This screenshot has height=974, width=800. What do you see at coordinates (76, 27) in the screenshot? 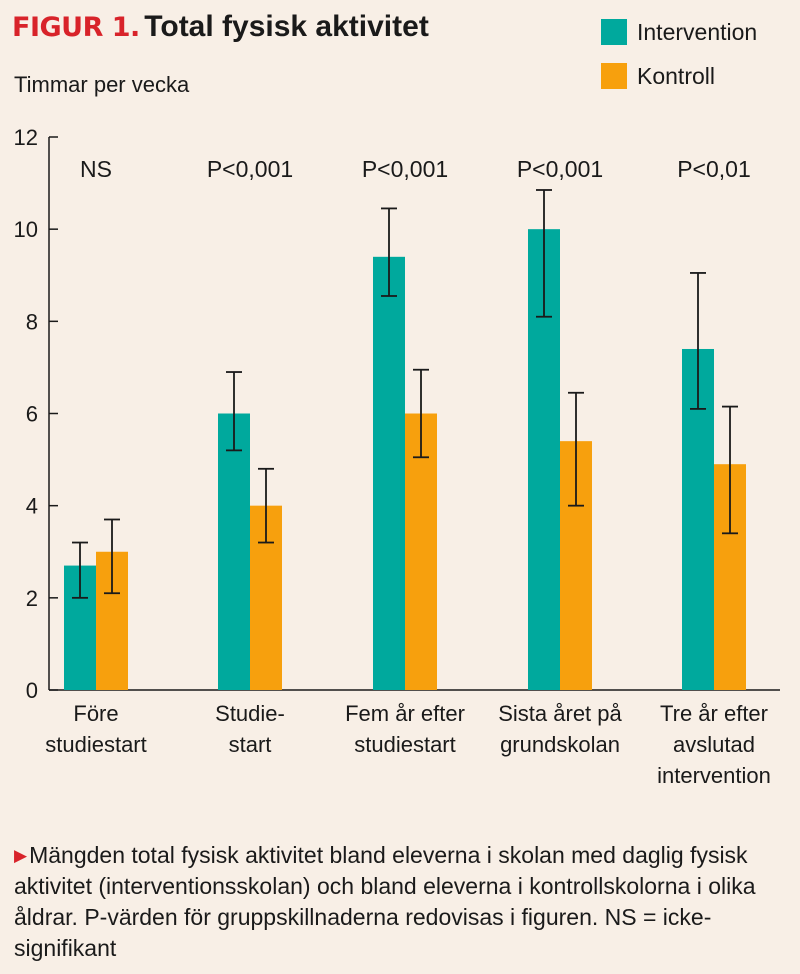
I see `figure-label: FIGUR 1.` at bounding box center [76, 27].